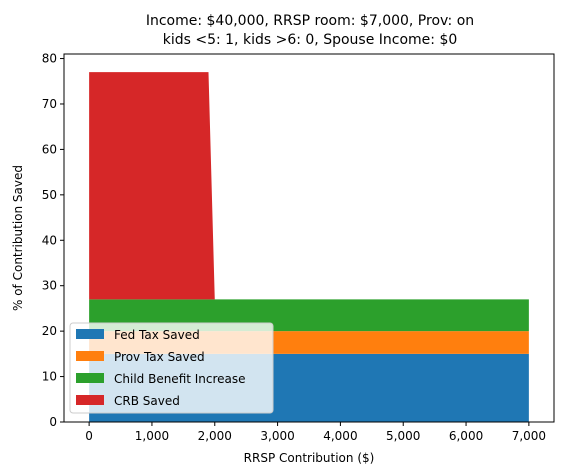  What do you see at coordinates (277, 436) in the screenshot?
I see `x-tick-label: 3,000` at bounding box center [277, 436].